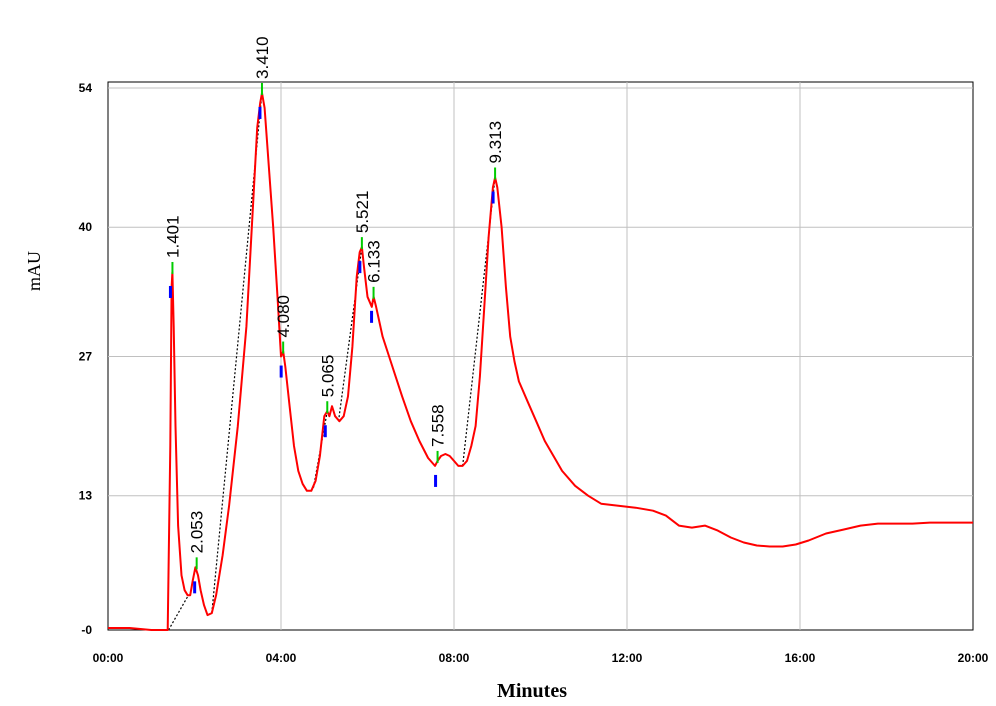 This screenshot has height=706, width=996. I want to click on y-tick-label: 40, so click(86, 227).